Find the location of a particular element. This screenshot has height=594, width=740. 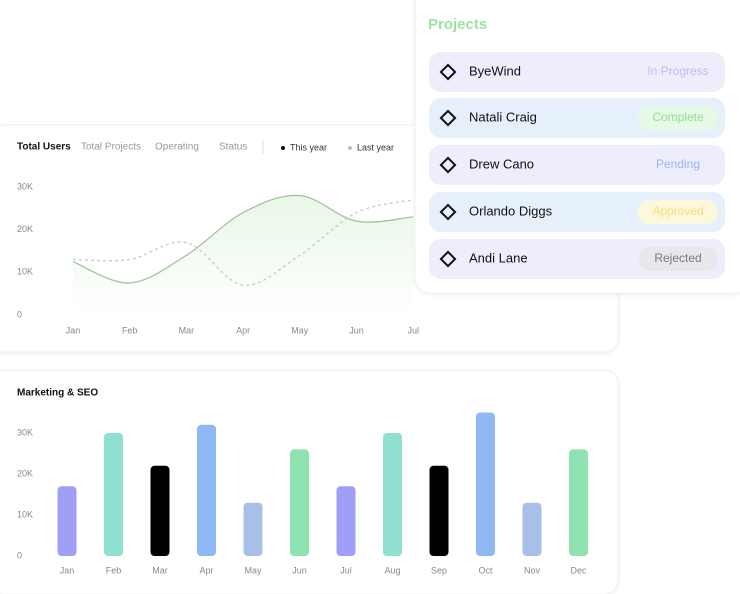

legend-label: Last year is located at coordinates (375, 147).